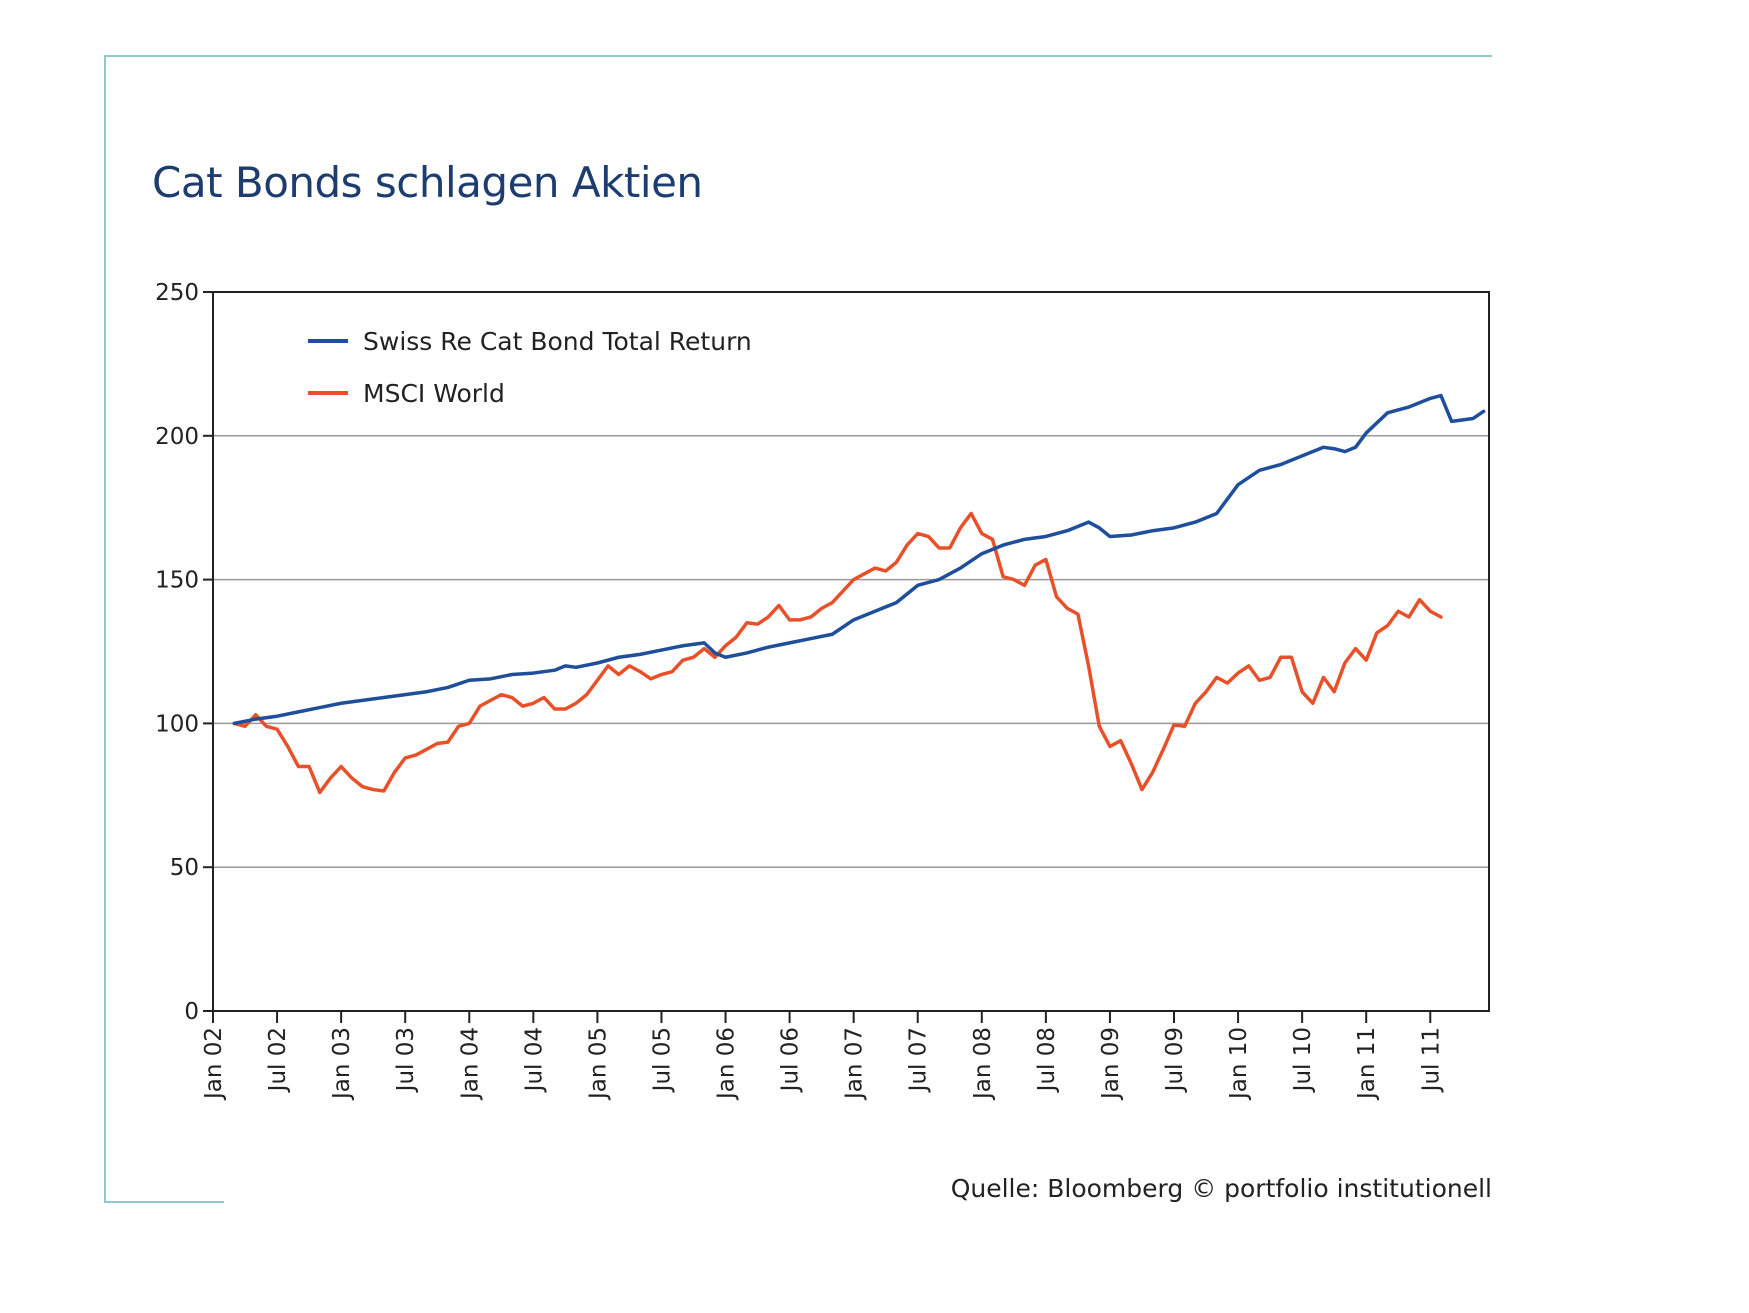  Describe the element at coordinates (105, 628) in the screenshot. I see `frame-left-line` at that location.